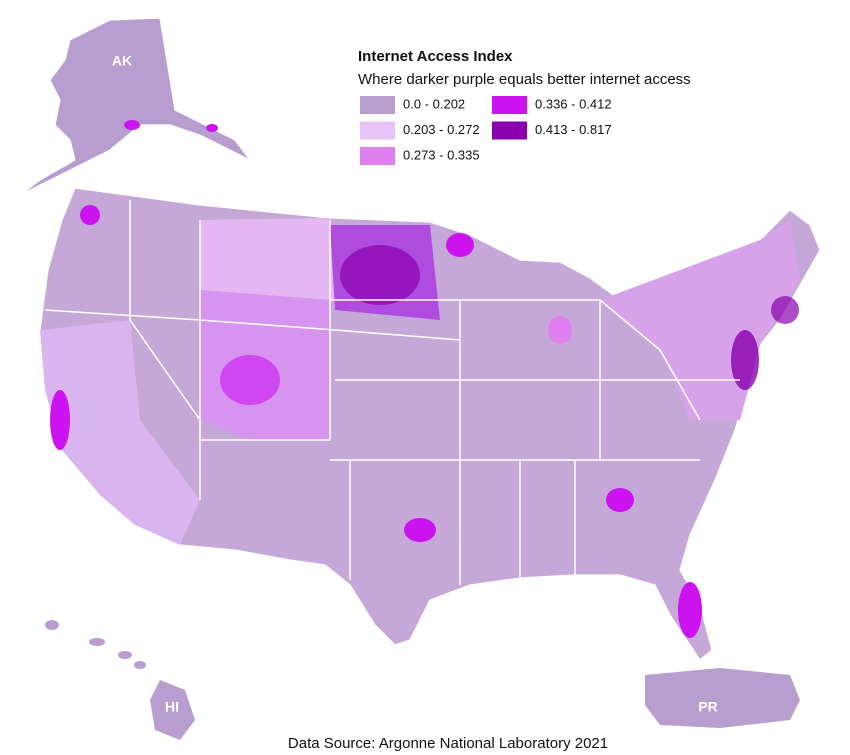 The image size is (850, 755). What do you see at coordinates (435, 56) in the screenshot?
I see `legend-title: Internet Access Index` at bounding box center [435, 56].